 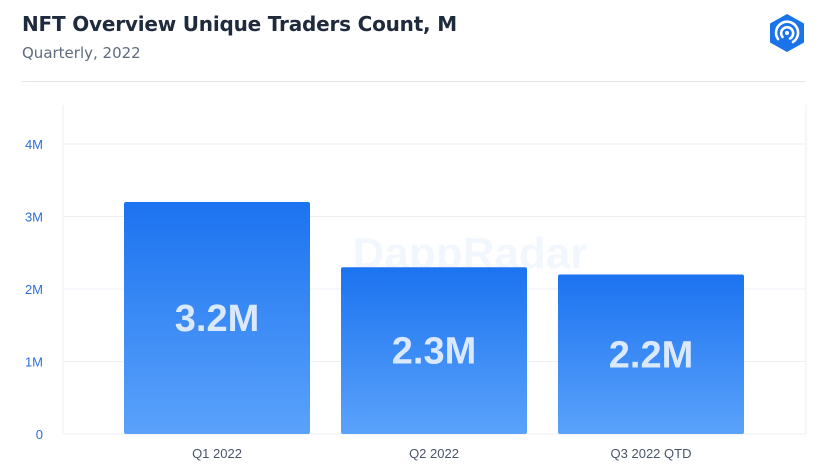 I want to click on bar-data-label: 2.2M, so click(x=651, y=355).